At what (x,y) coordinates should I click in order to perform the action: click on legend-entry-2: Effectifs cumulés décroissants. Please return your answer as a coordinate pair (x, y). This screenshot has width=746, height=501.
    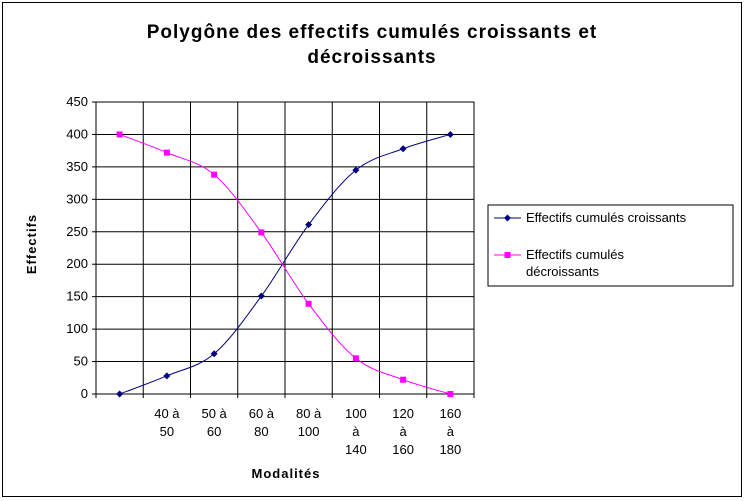
    Looking at the image, I should click on (559, 263).